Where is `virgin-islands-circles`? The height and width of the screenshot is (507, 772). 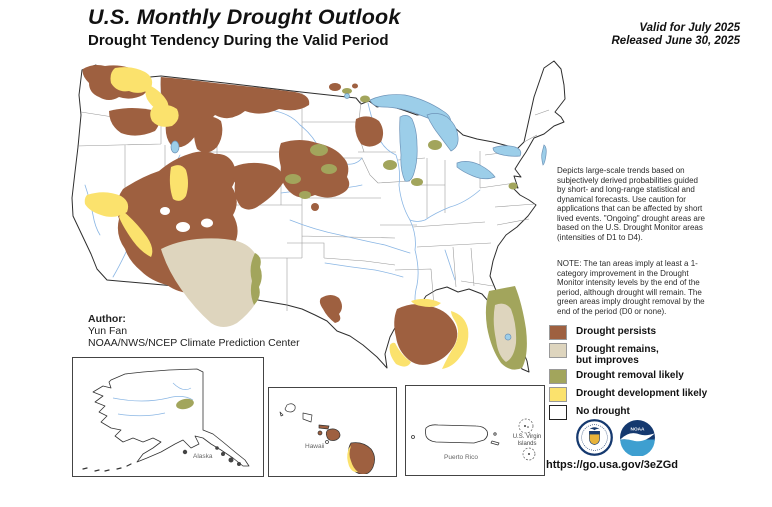 virgin-islands-circles is located at coordinates (527, 439).